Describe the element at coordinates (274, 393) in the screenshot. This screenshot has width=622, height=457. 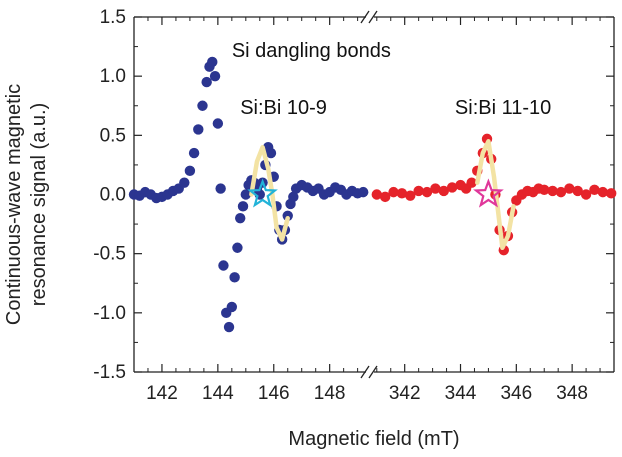
I see `x-tick-label: 146` at that location.